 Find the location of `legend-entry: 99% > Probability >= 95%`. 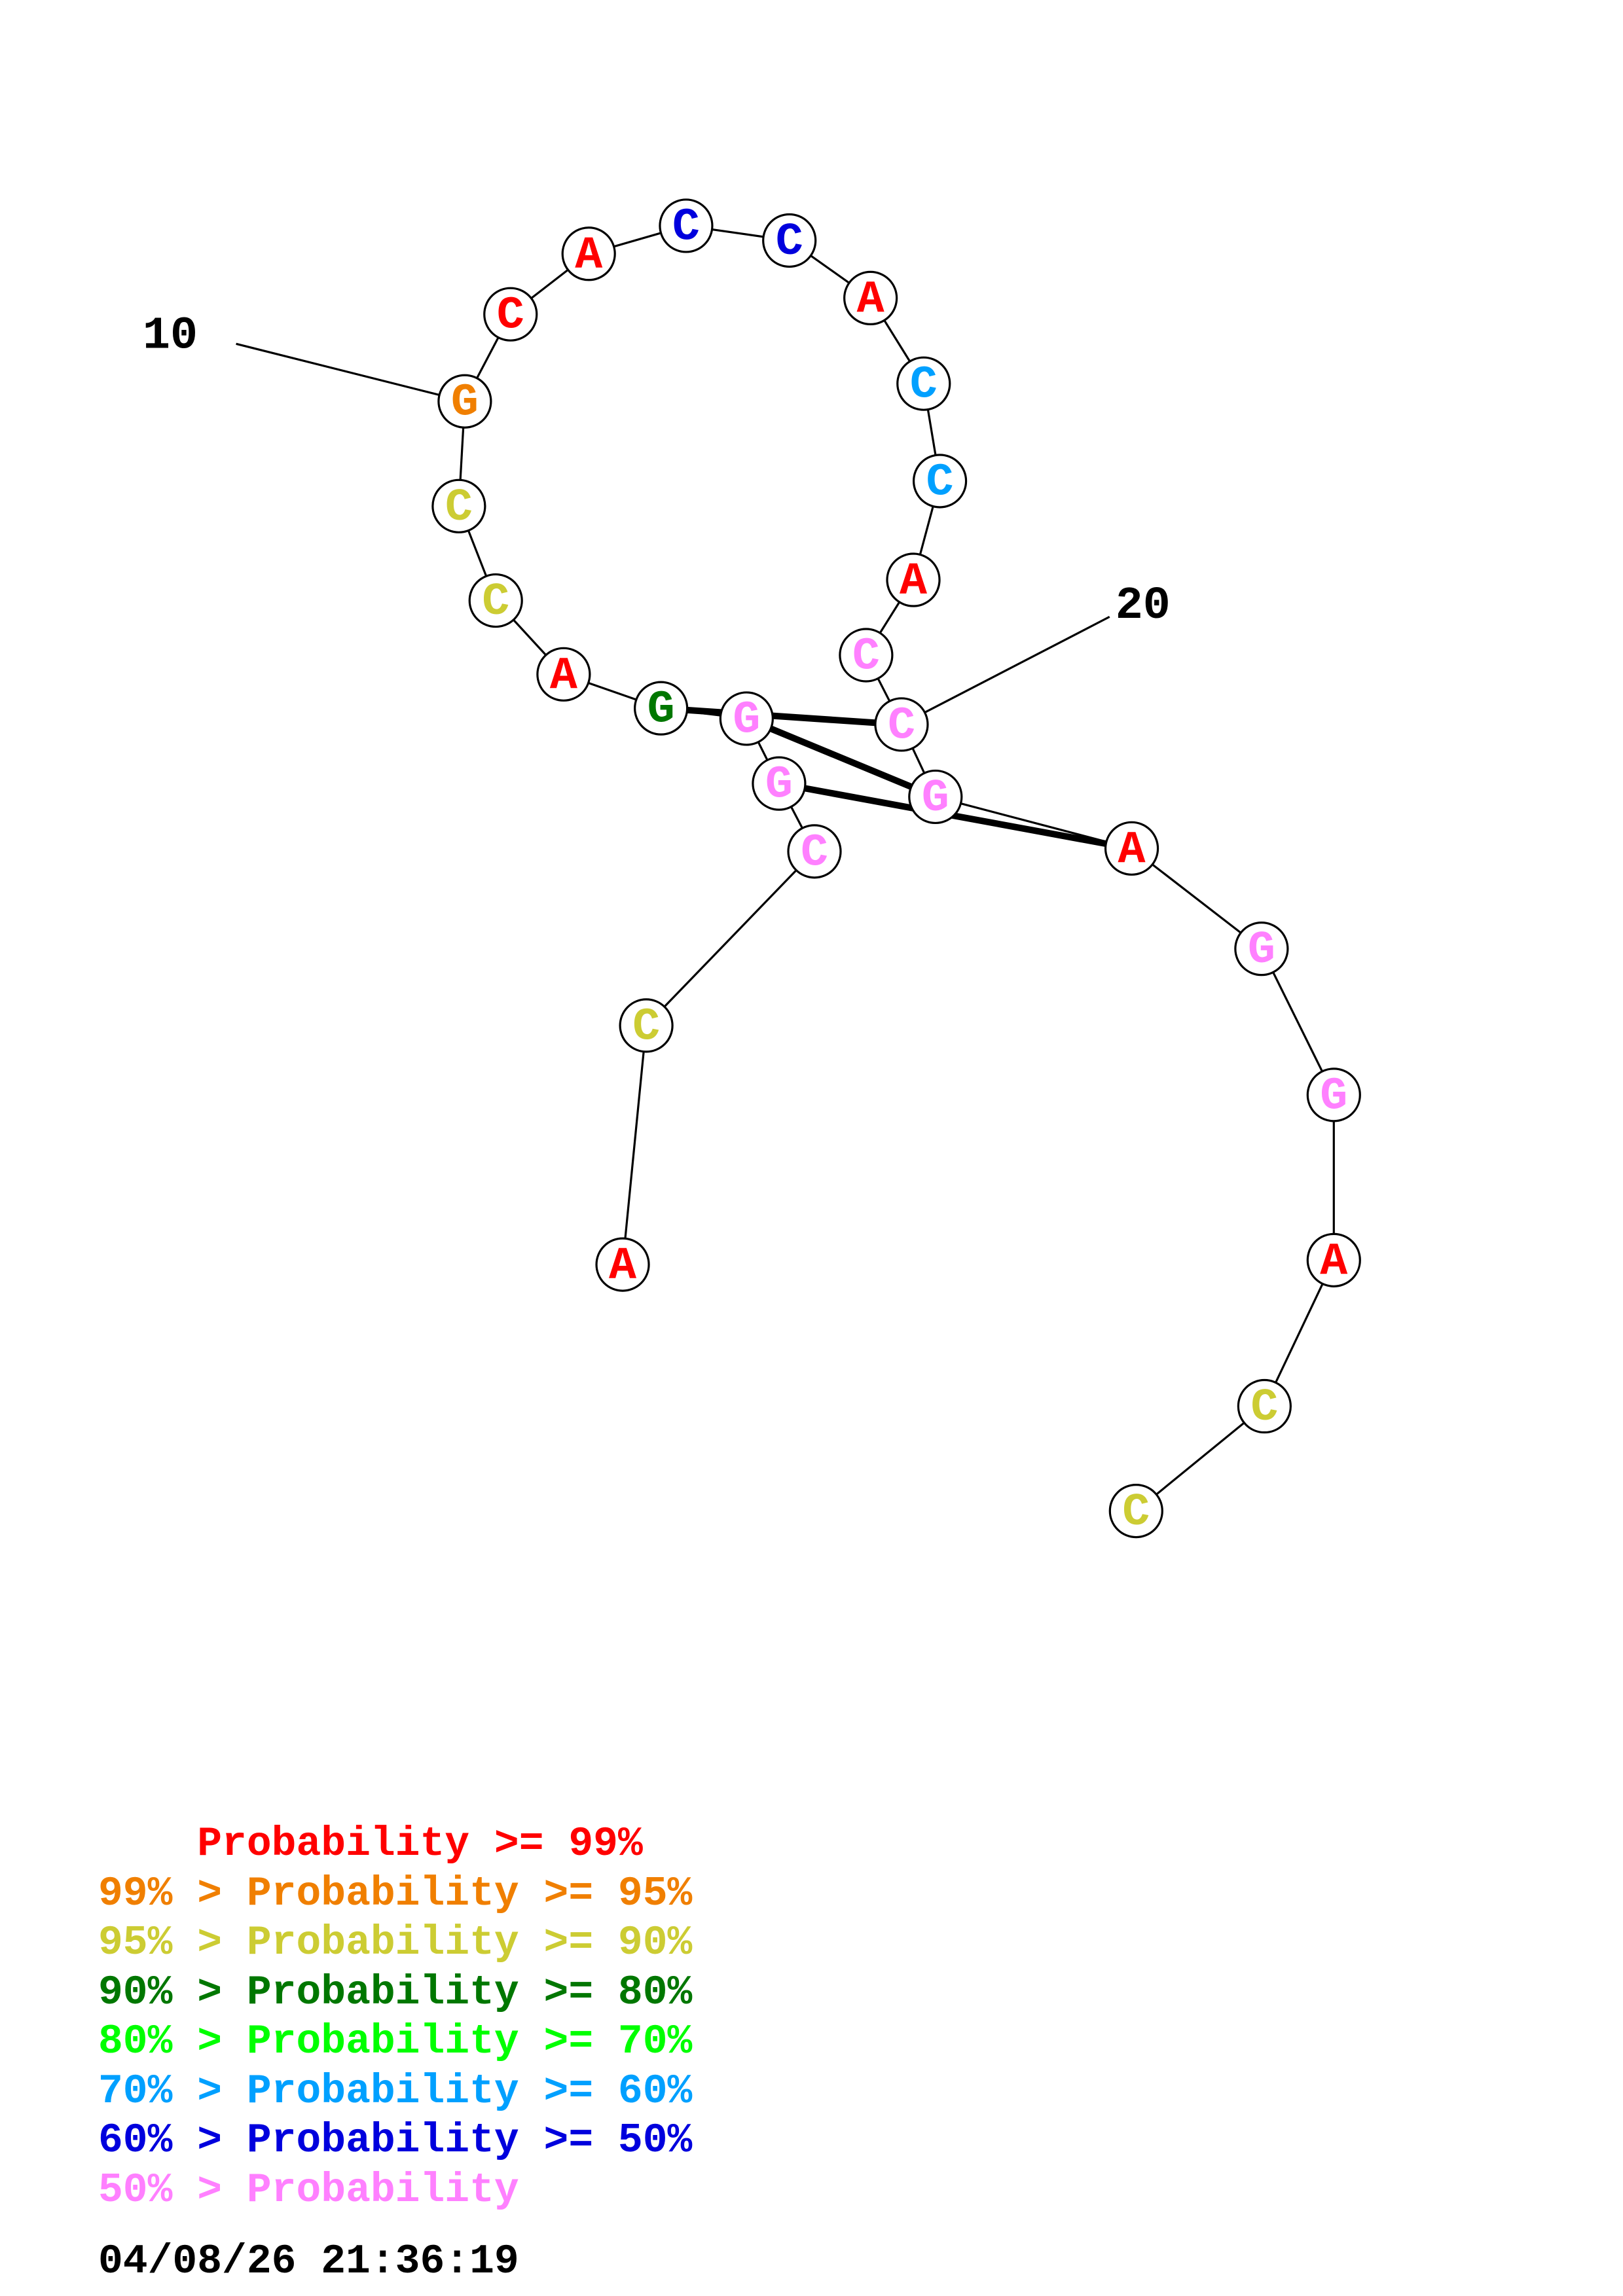

legend-entry: 99% > Probability >= 95% is located at coordinates (395, 1894).